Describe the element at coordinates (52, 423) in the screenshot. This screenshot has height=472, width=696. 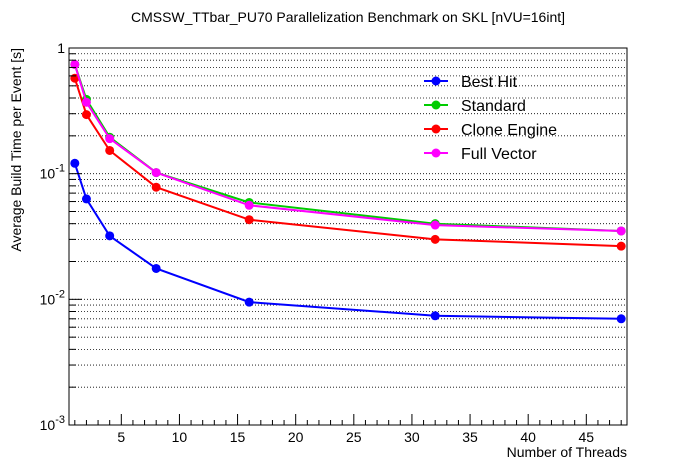
I see `y-tick-label: 10⁻³` at that location.